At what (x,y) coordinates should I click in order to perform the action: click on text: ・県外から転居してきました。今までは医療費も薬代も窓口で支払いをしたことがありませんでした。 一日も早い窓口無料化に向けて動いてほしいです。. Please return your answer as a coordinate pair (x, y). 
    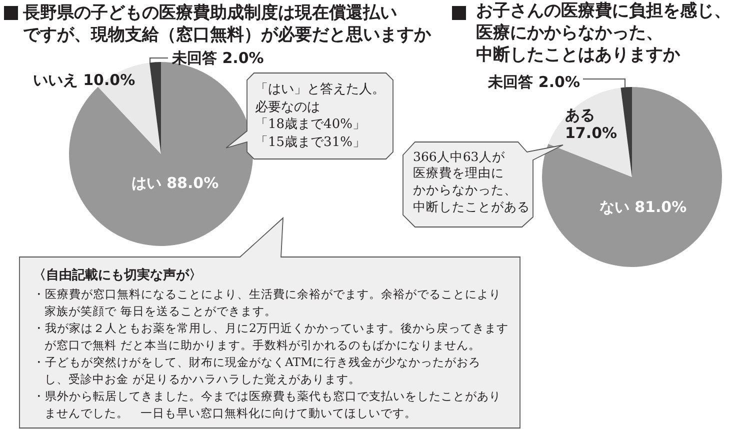
    Looking at the image, I should click on (267, 404).